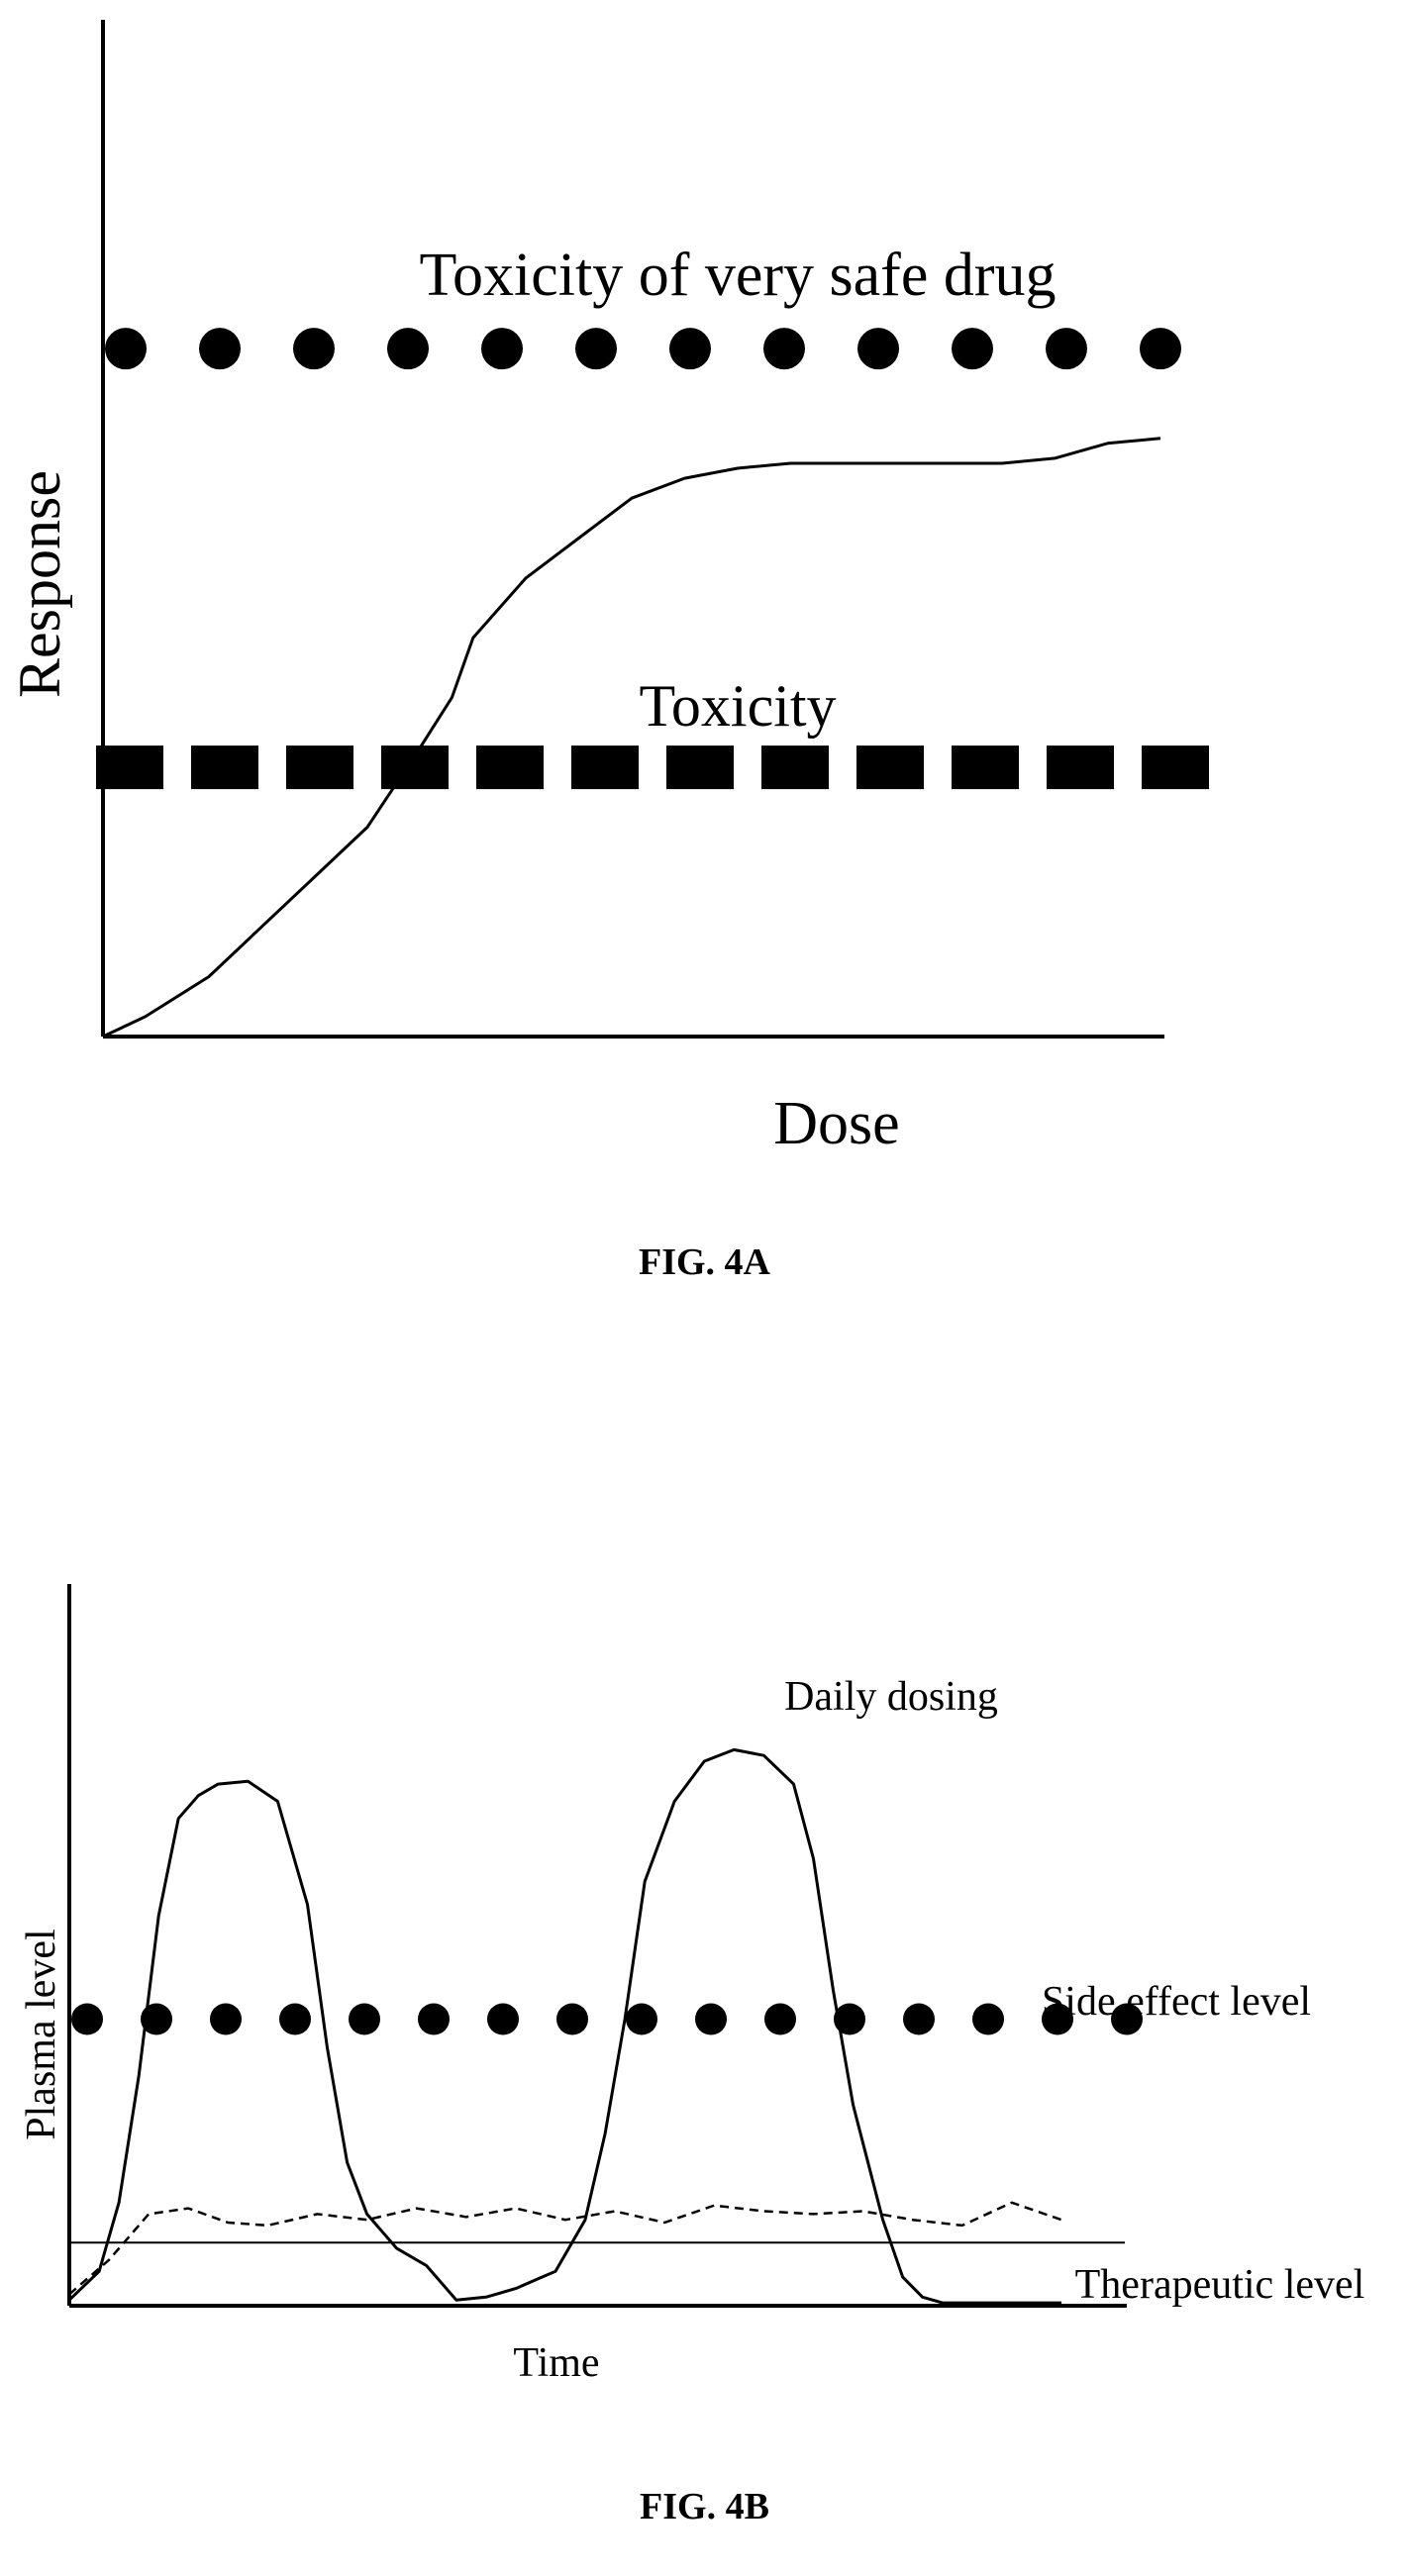  What do you see at coordinates (565, 2248) in the screenshot?
I see `fig-4b-dashed-curve` at bounding box center [565, 2248].